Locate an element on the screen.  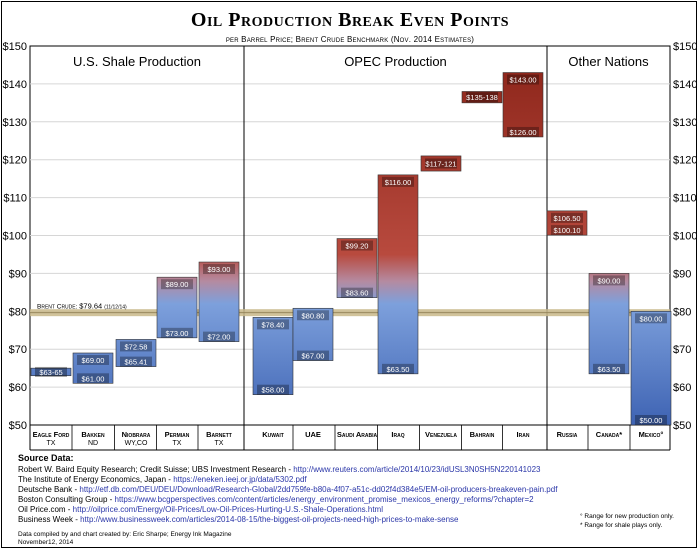
data-label: $83.60 is located at coordinates (357, 293).